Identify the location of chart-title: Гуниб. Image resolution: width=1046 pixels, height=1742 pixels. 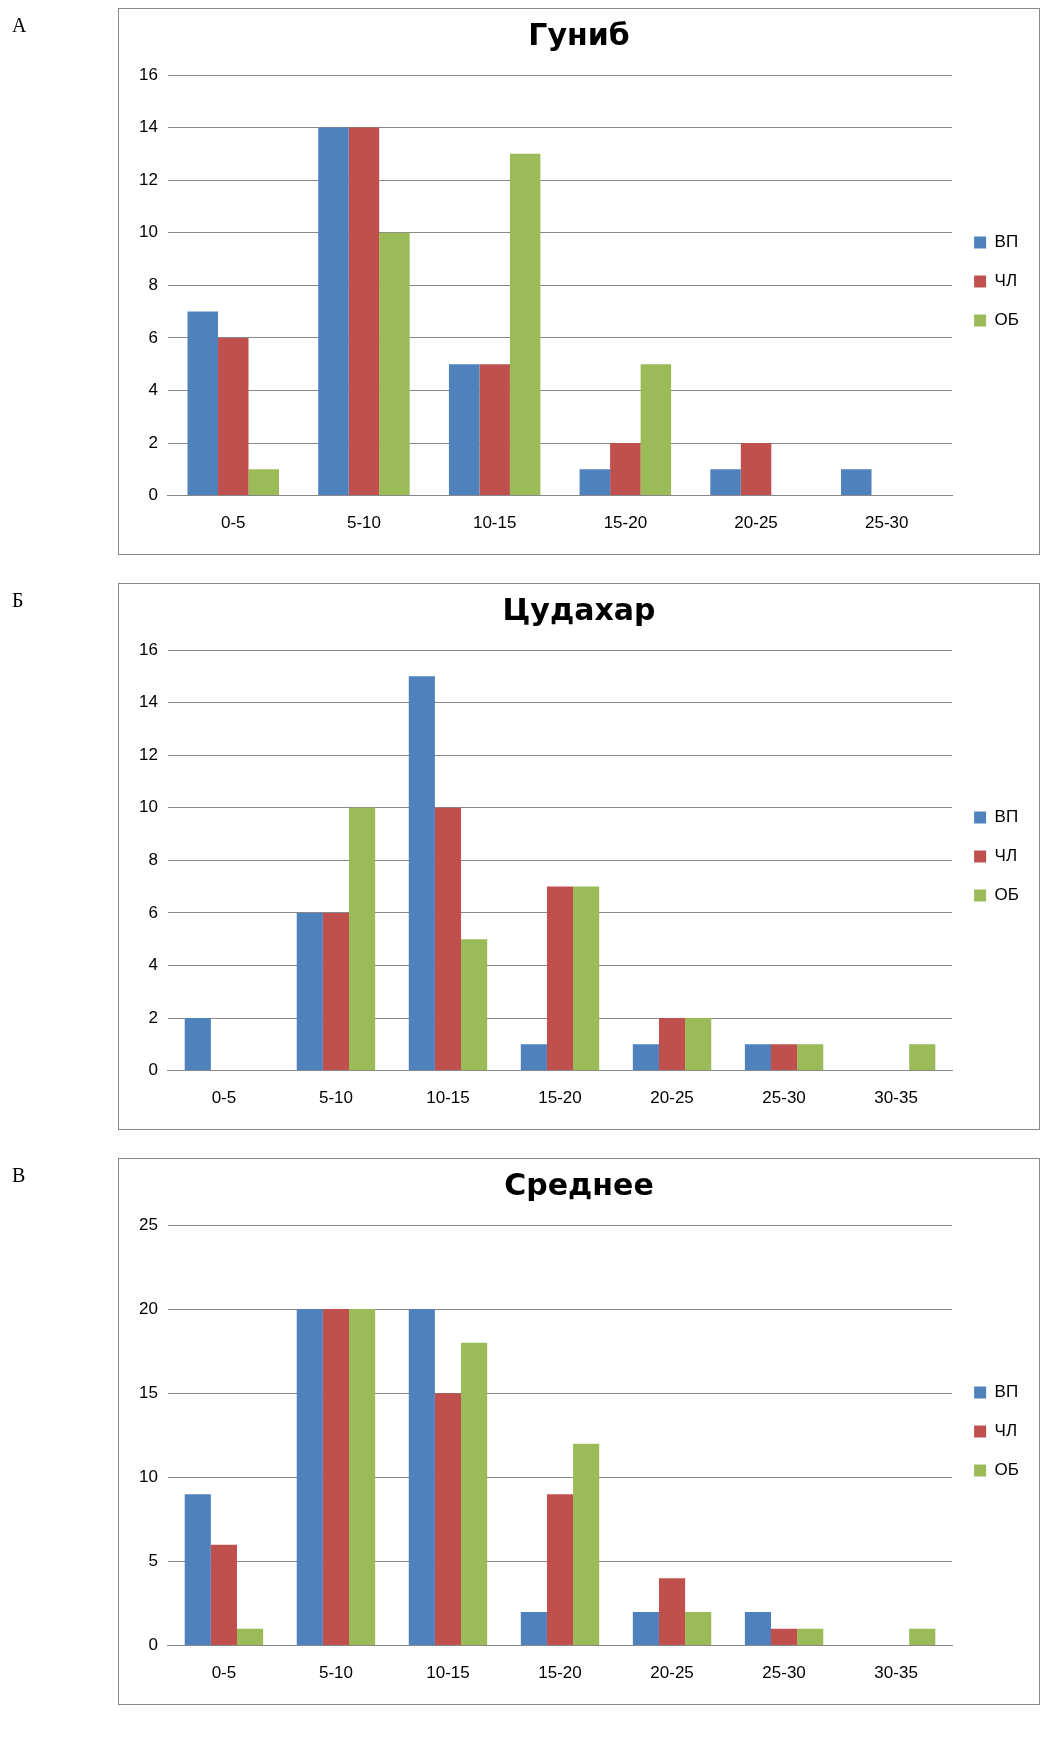
(579, 34).